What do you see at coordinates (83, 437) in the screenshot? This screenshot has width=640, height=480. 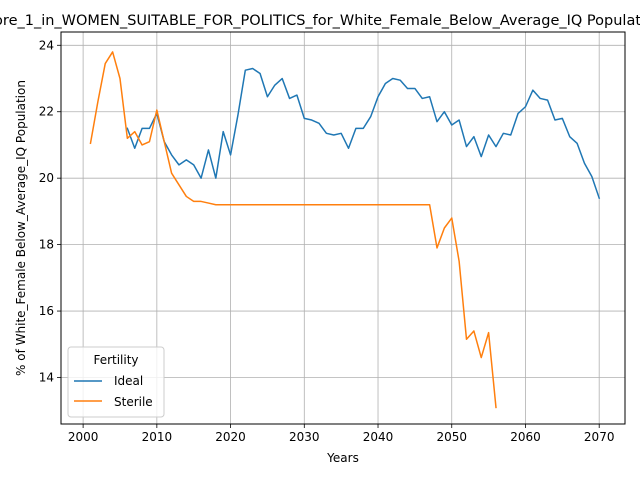 I see `x-tick-label: 2000` at bounding box center [83, 437].